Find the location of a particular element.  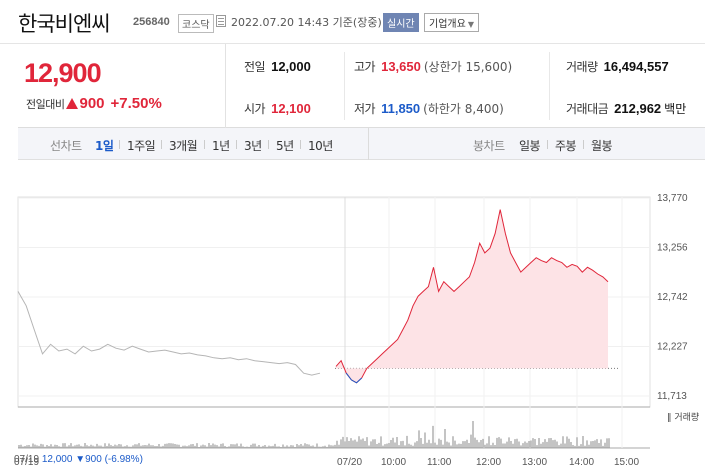

stat-value: 13,650 is located at coordinates (401, 66).